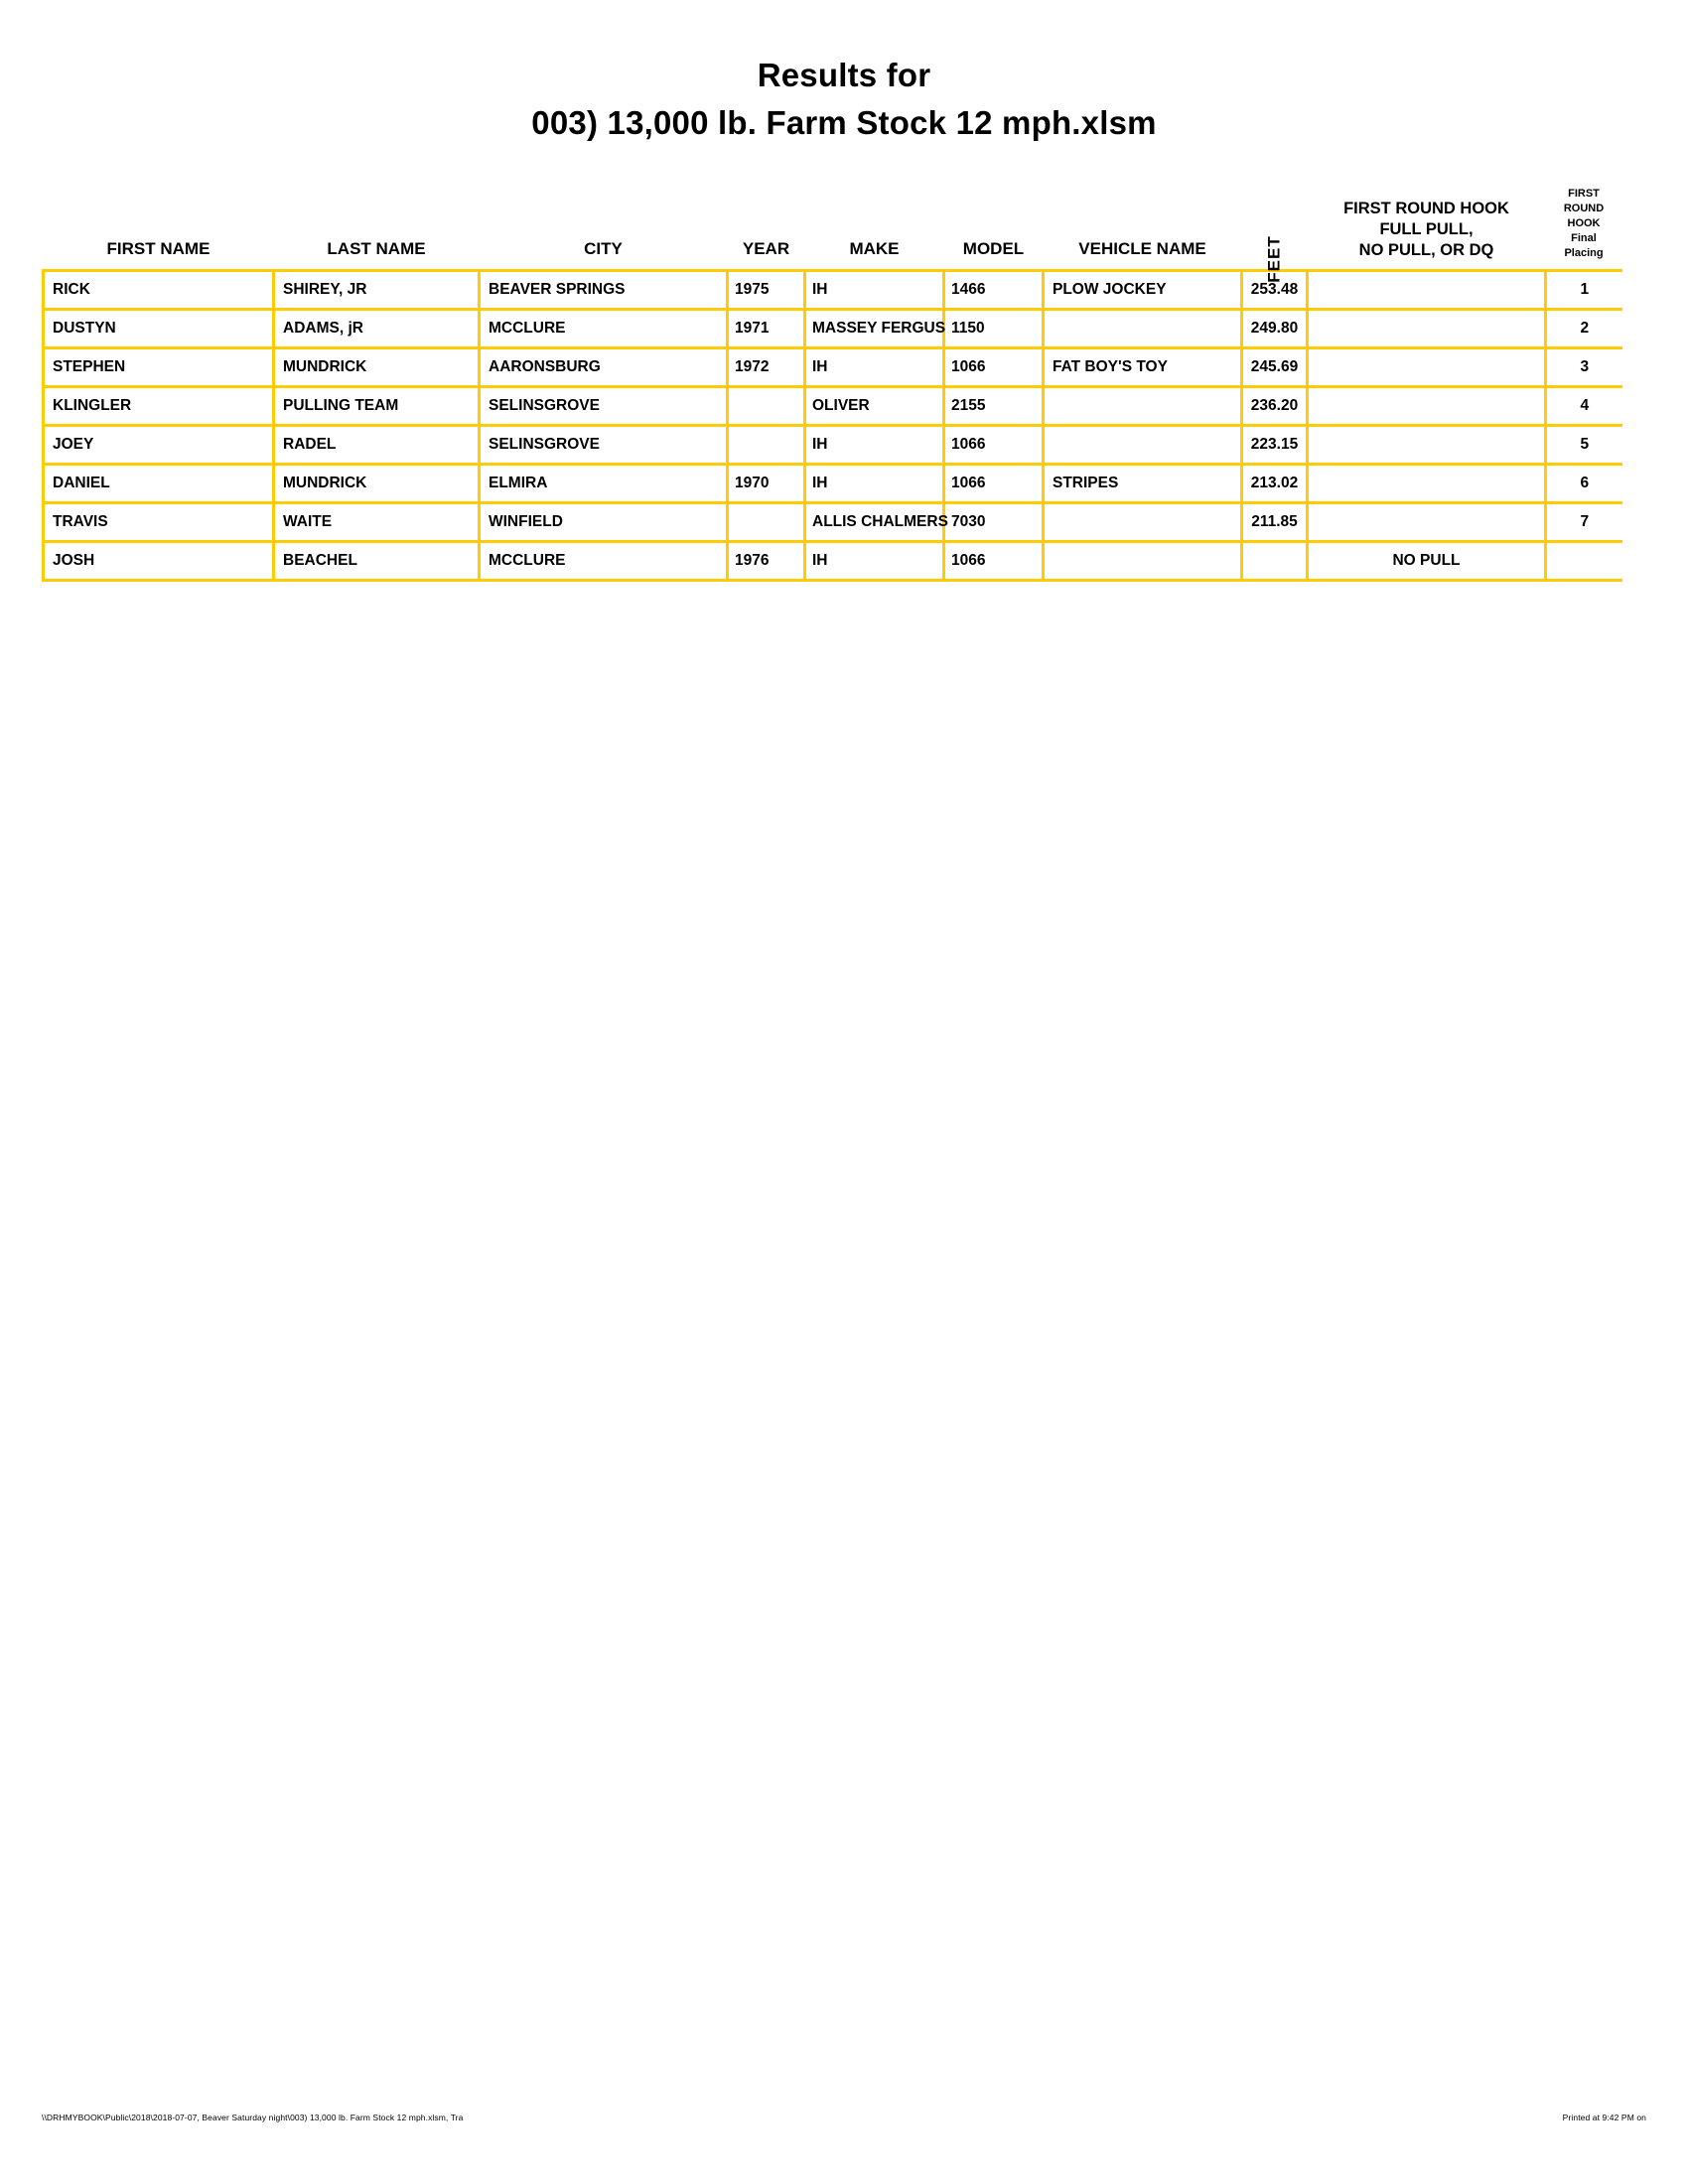 The image size is (1688, 2184). What do you see at coordinates (603, 229) in the screenshot?
I see `column-header-city: CITY` at bounding box center [603, 229].